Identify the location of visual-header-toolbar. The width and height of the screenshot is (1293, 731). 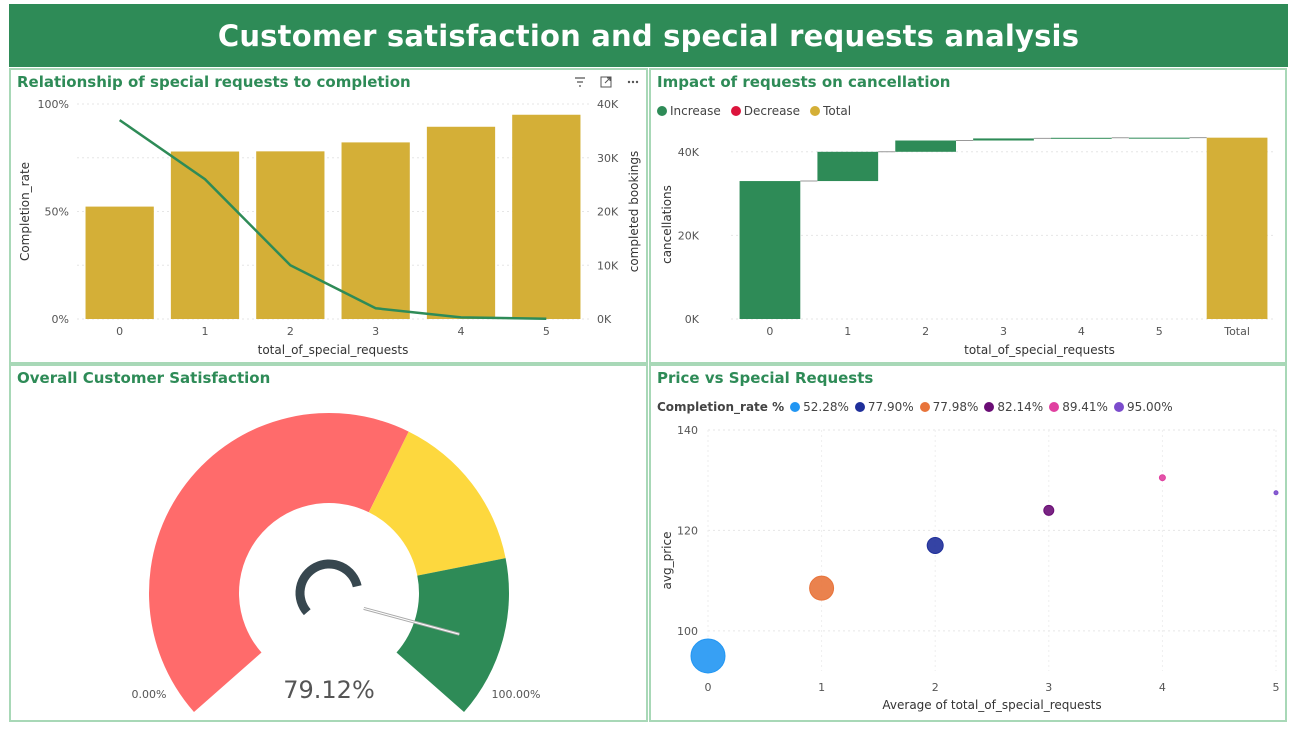
(607, 83).